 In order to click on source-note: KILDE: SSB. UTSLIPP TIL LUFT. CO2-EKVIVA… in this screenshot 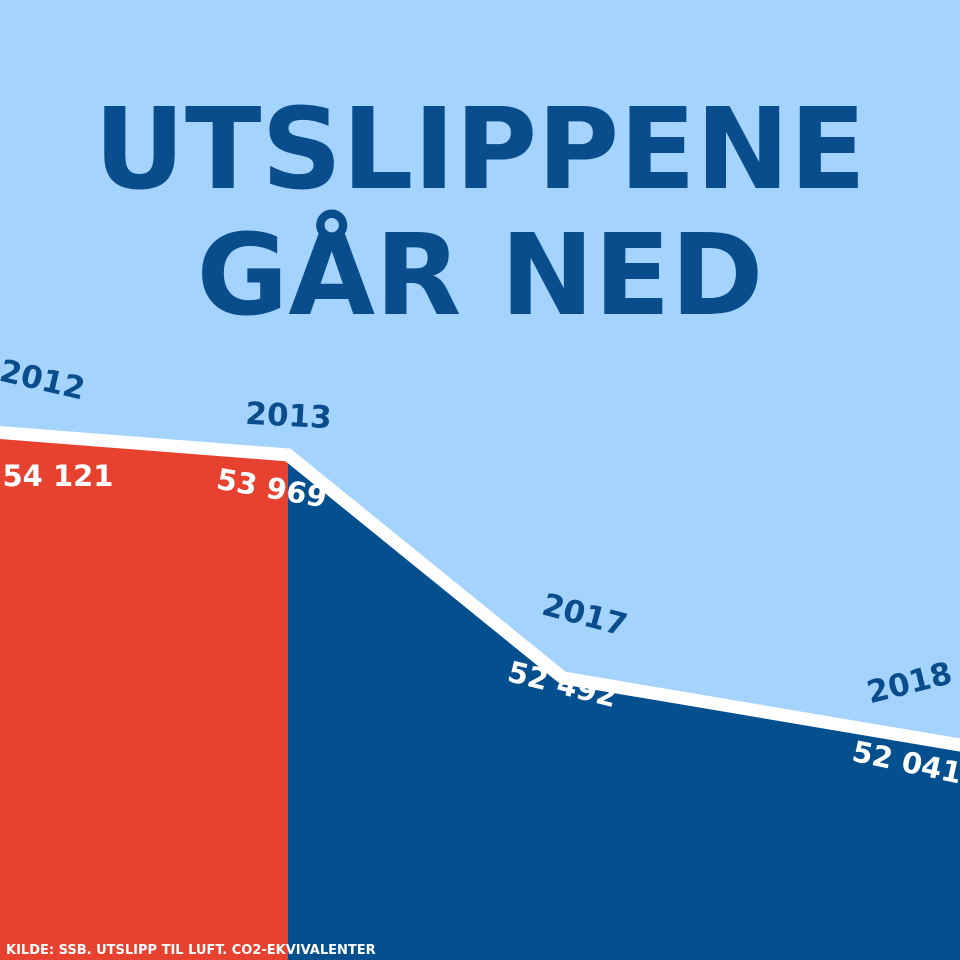, I will do `click(191, 950)`.